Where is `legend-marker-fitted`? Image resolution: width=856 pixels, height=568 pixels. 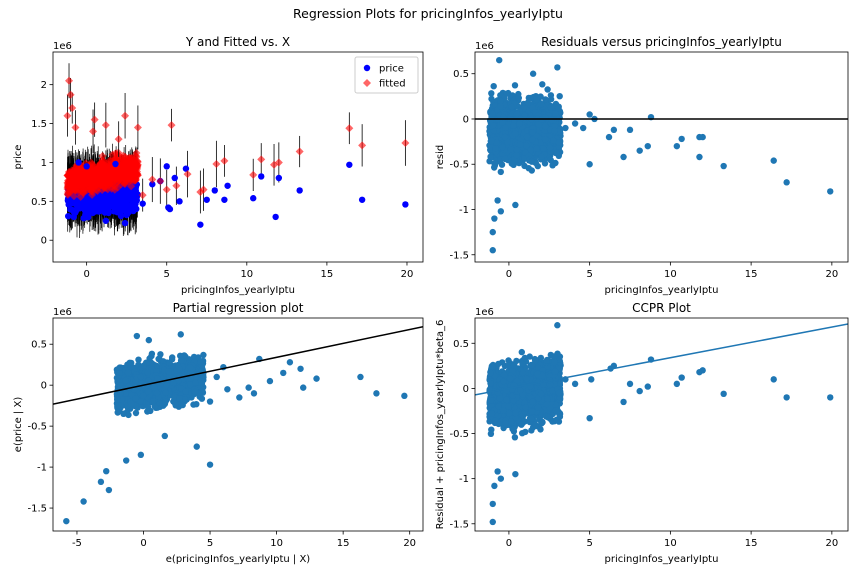
legend-marker-fitted is located at coordinates (367, 83).